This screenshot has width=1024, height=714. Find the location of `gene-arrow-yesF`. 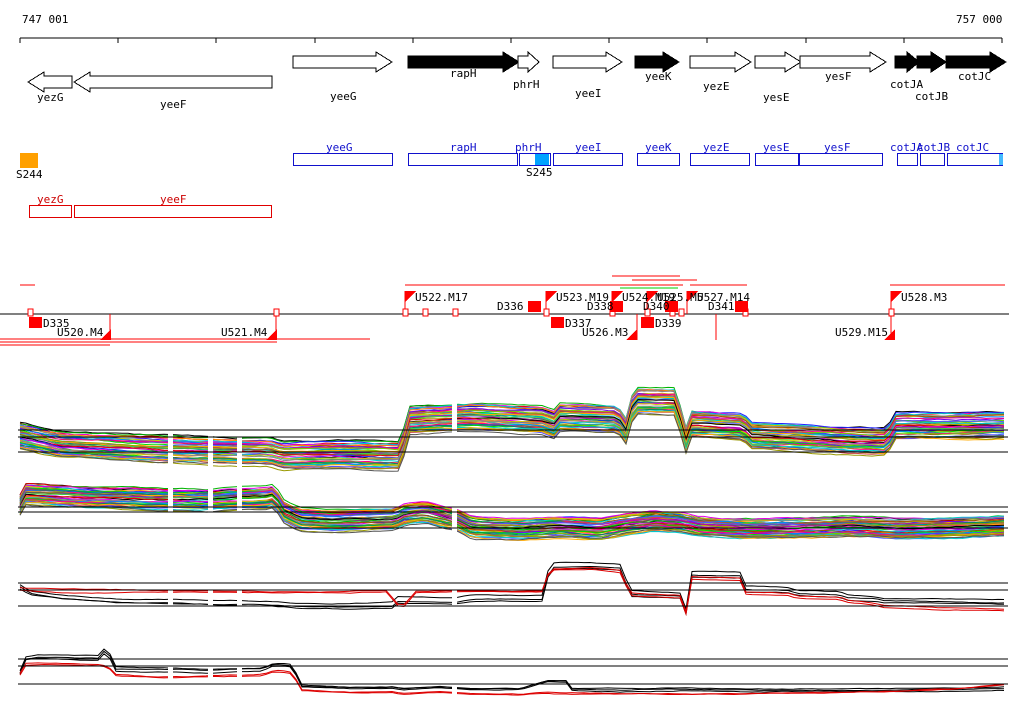

gene-arrow-yesF is located at coordinates (843, 62).